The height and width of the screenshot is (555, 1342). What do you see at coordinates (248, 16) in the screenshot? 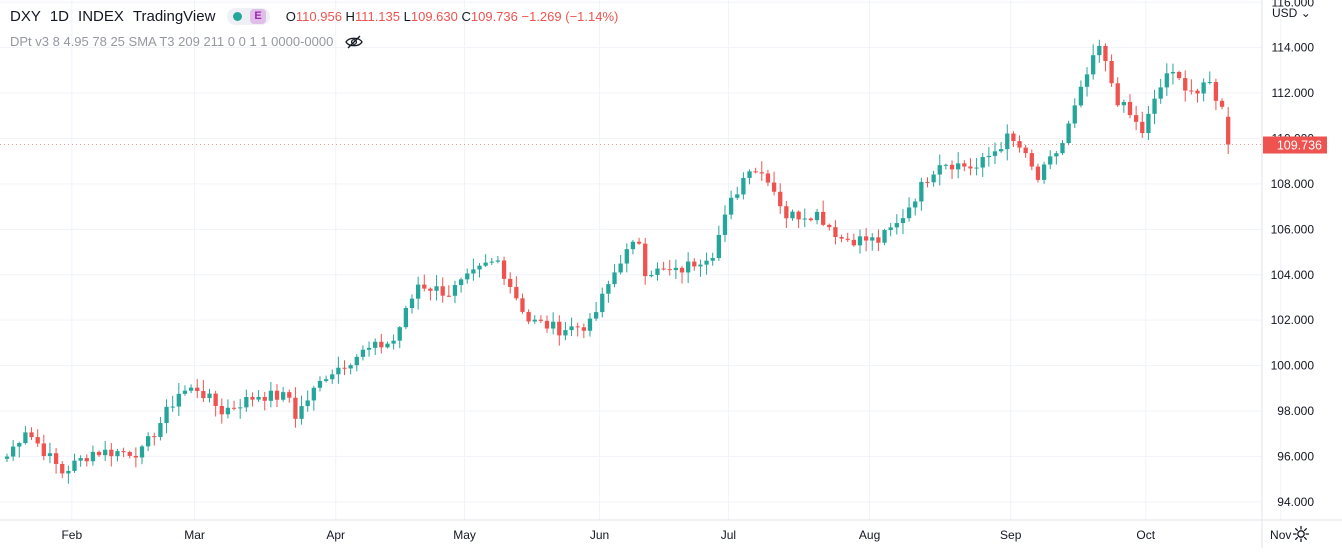
I see `market-status-badge: E` at bounding box center [248, 16].